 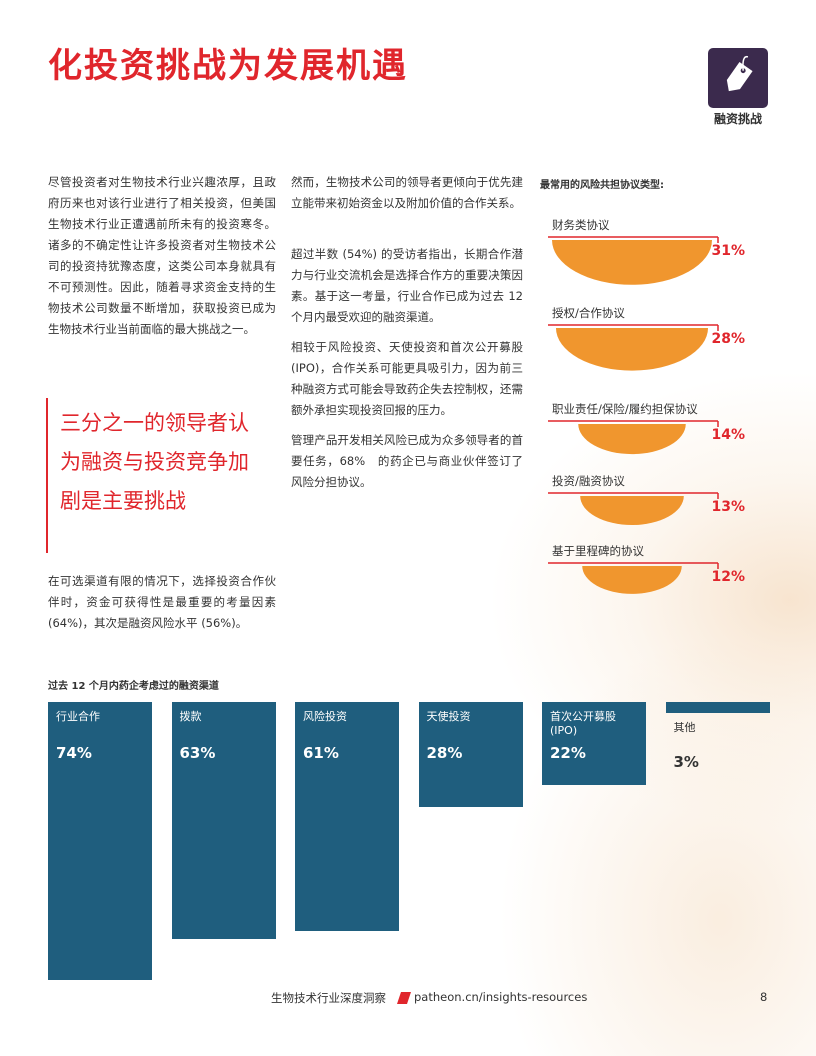 What do you see at coordinates (133, 686) in the screenshot?
I see `chart-title: 过去 12 个月内药企考虑过的融资渠道` at bounding box center [133, 686].